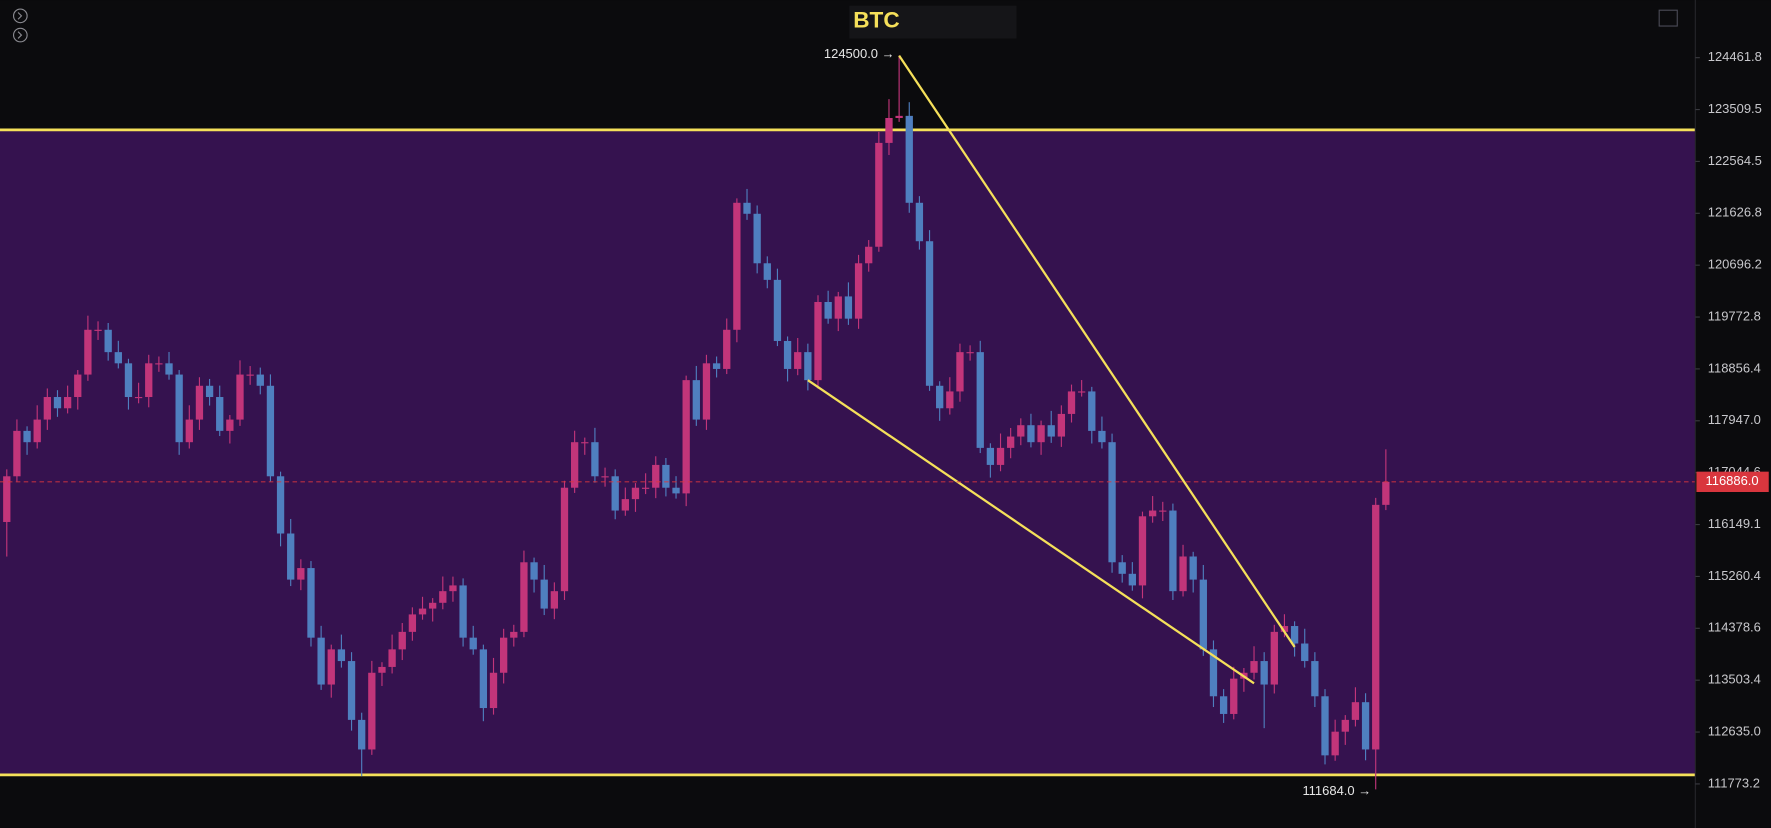 The width and height of the screenshot is (1771, 828). I want to click on y-tick-label: 111773.2, so click(1734, 782).